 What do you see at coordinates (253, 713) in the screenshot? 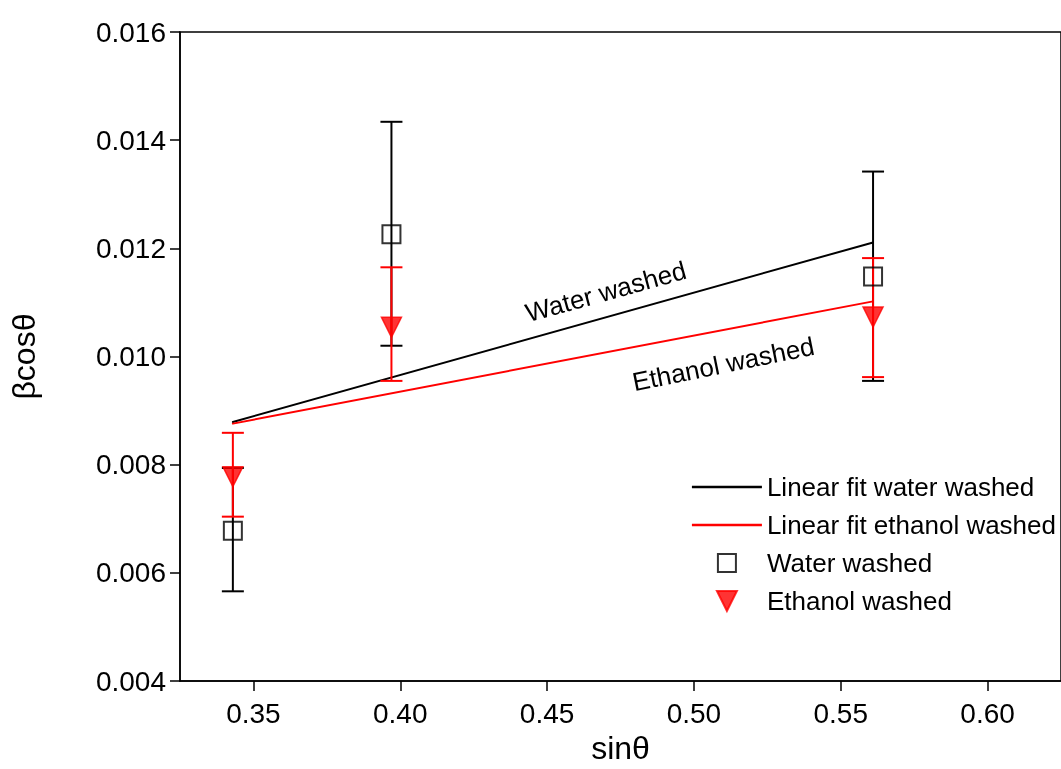
I see `x-tick-label: 0.35` at bounding box center [253, 713].